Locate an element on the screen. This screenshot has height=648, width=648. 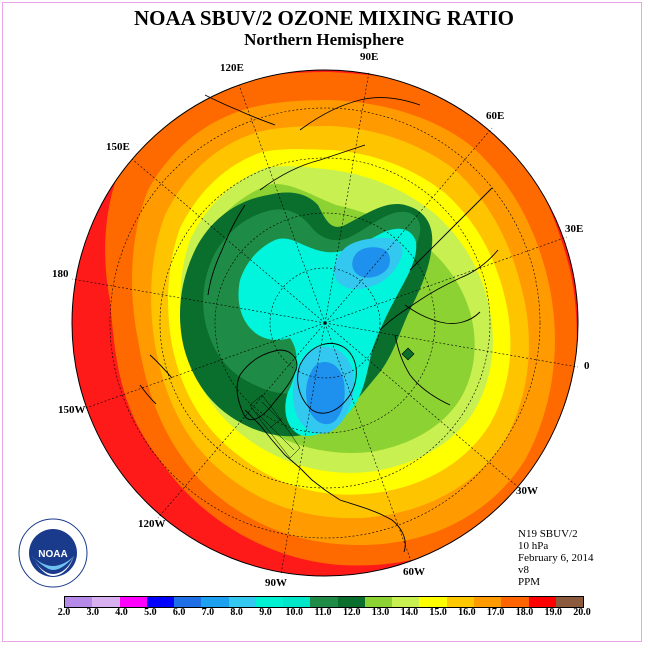
lon-label-120e: 120E is located at coordinates (232, 68).